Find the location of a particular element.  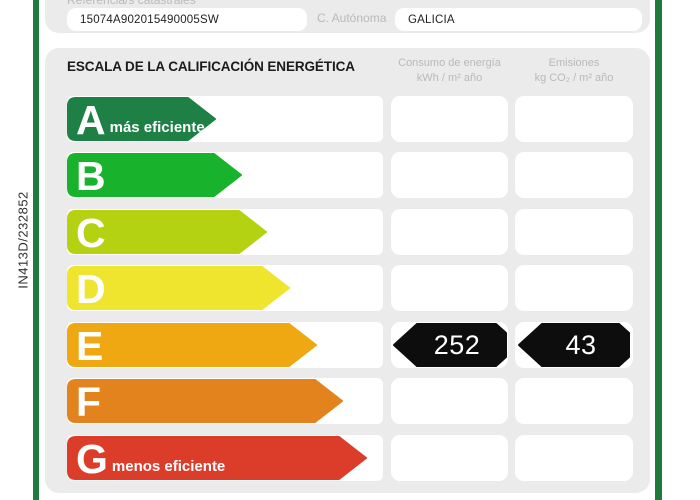

rating-letter: F is located at coordinates (89, 402).